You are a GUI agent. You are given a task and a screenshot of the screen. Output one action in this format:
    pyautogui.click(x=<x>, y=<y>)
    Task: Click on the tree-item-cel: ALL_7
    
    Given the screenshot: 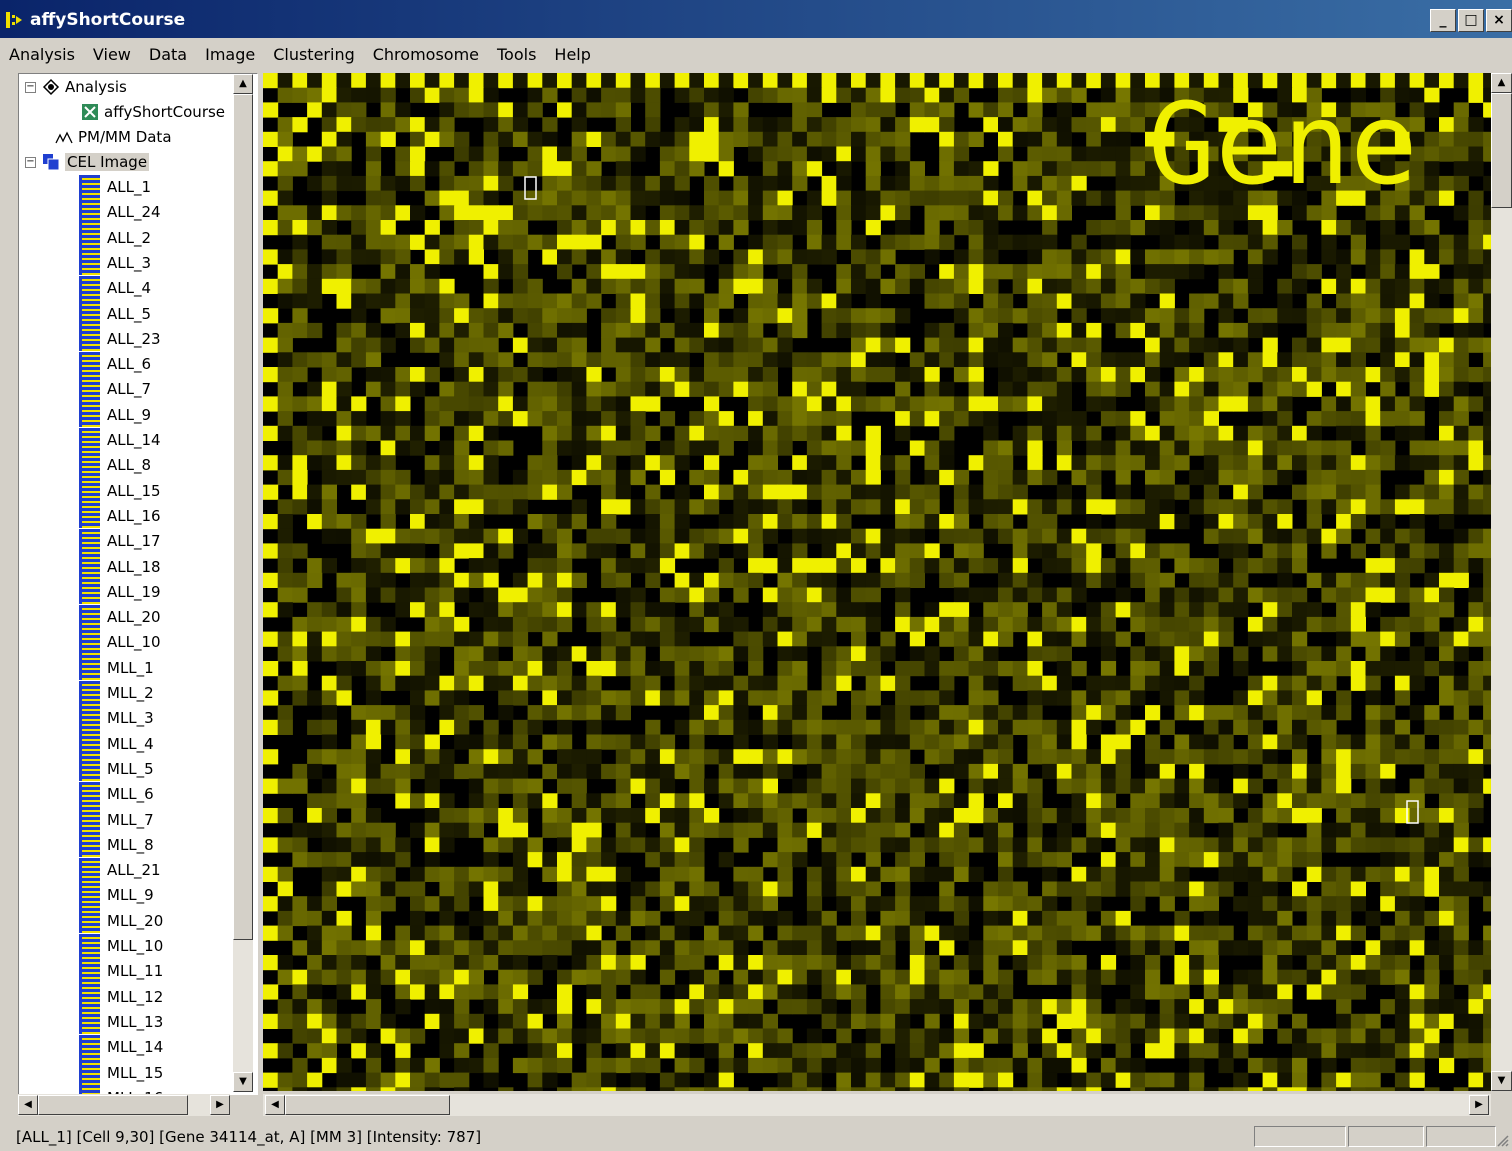 What is the action you would take?
    pyautogui.click(x=115, y=389)
    